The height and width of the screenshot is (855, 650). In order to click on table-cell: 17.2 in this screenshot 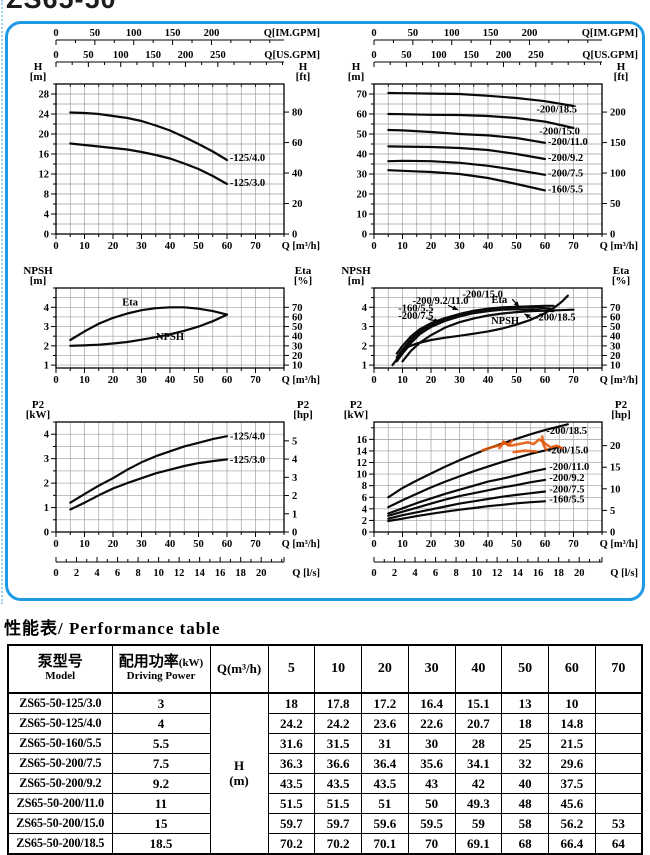, I will do `click(385, 703)`.